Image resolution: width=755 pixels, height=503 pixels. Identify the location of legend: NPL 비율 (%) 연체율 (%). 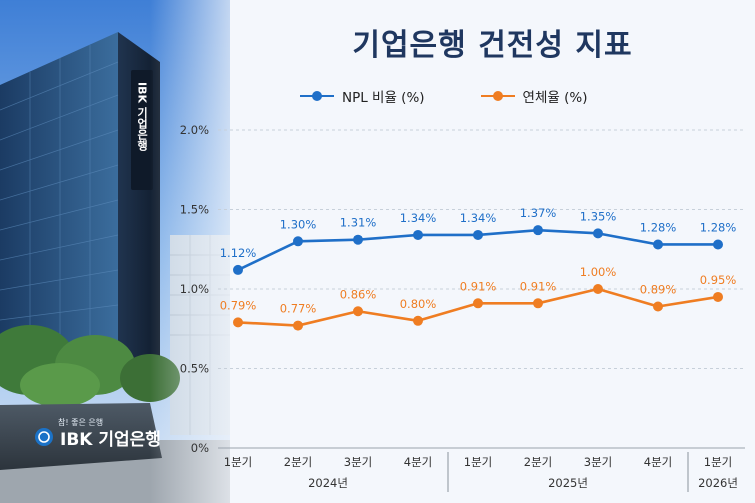
(443, 96).